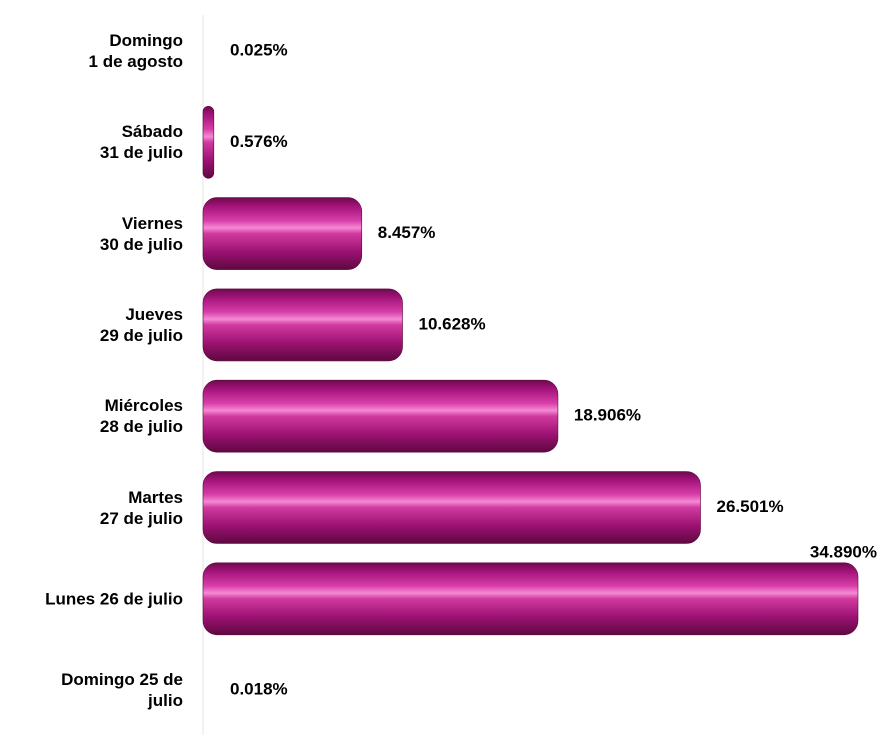  I want to click on value-label: 26.501%, so click(750, 506).